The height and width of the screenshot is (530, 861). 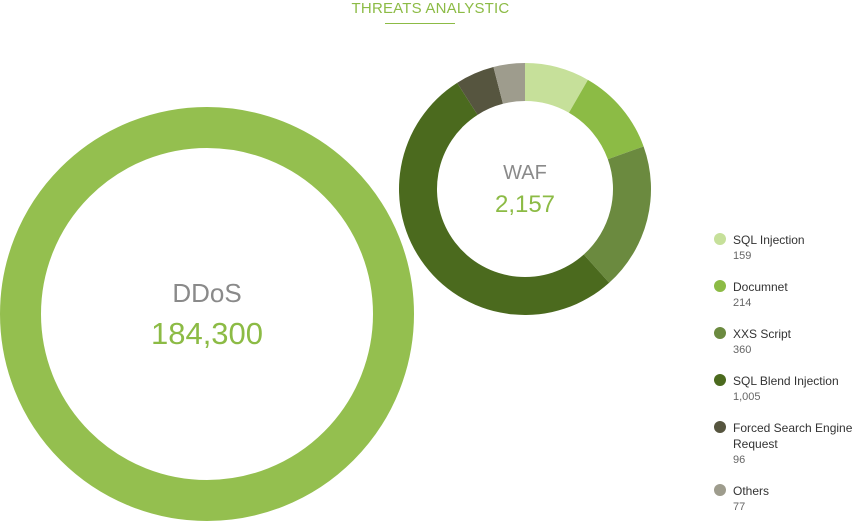 What do you see at coordinates (787, 248) in the screenshot?
I see `legend-item-sql-injection: SQL Injection 159` at bounding box center [787, 248].